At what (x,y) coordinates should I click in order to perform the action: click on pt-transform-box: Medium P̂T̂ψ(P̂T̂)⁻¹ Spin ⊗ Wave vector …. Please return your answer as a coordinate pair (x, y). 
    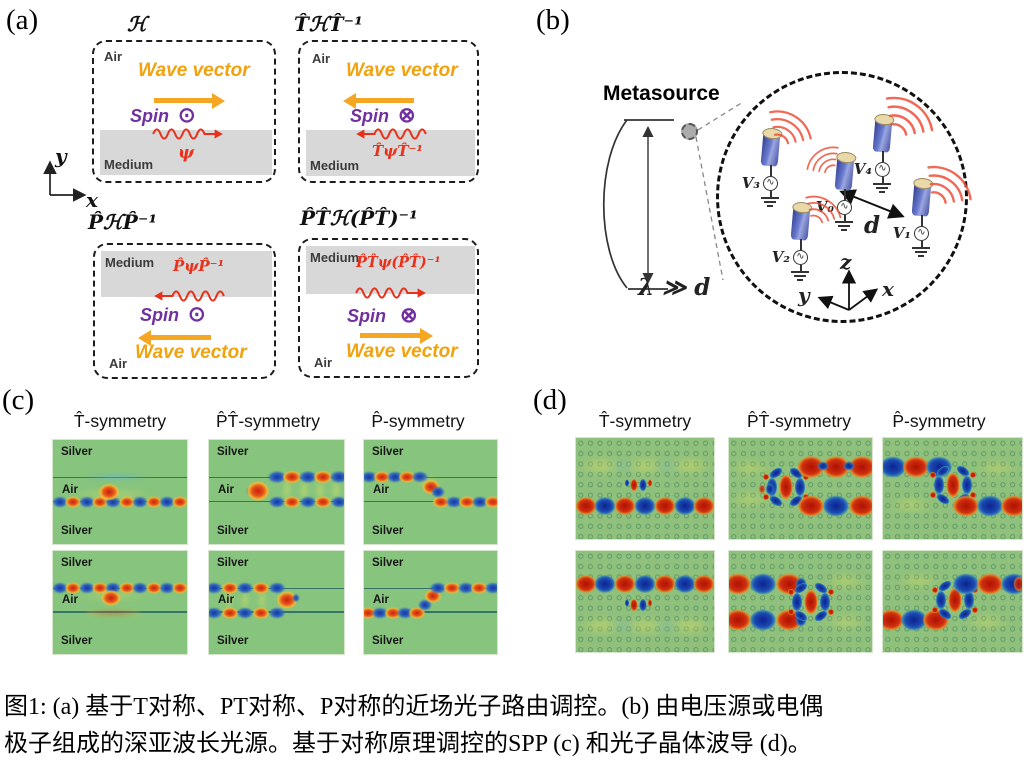
    Looking at the image, I should click on (388, 308).